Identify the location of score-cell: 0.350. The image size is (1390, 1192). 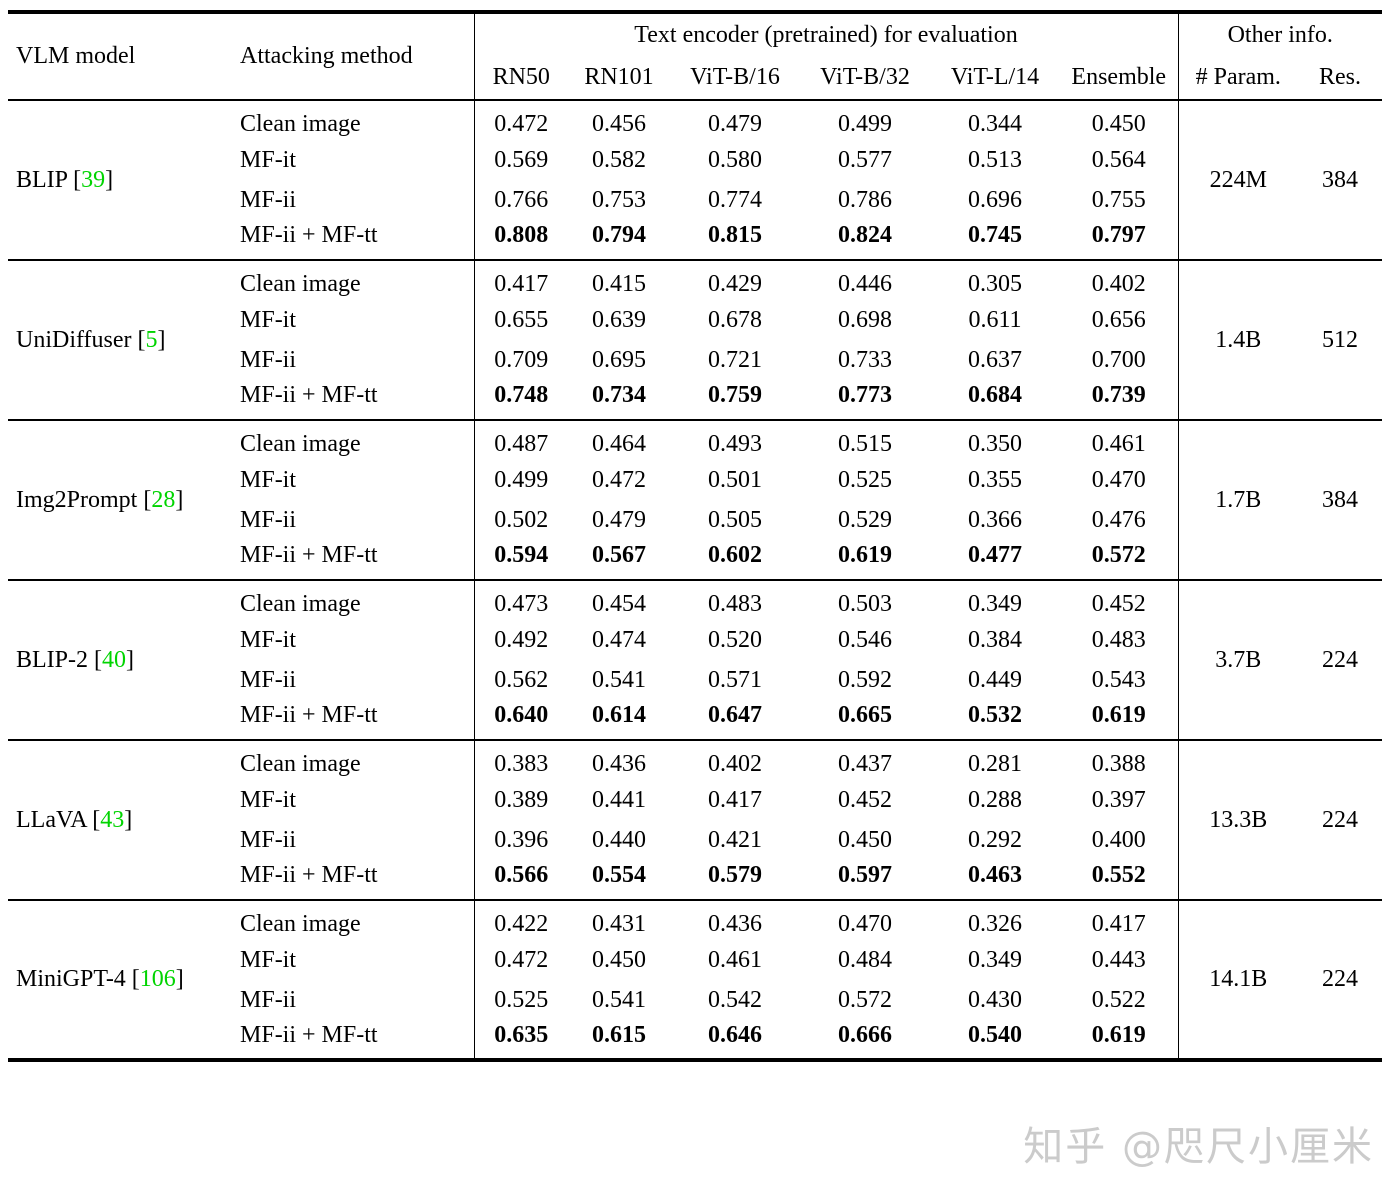
(995, 444).